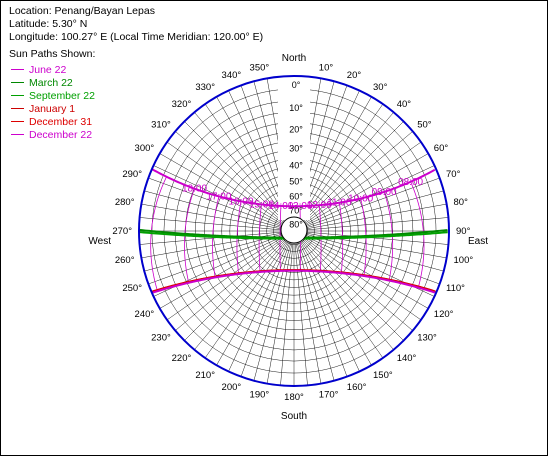 Image resolution: width=548 pixels, height=456 pixels. What do you see at coordinates (205, 375) in the screenshot?
I see `azimuth-label: 210°` at bounding box center [205, 375].